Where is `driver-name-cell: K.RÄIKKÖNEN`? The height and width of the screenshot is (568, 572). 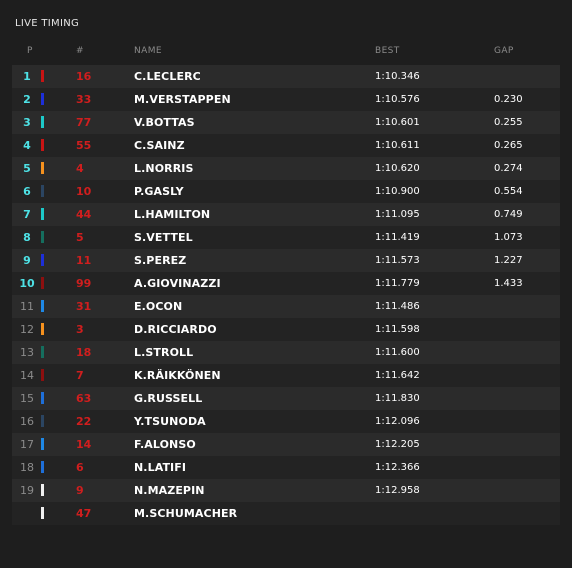 driver-name-cell: K.RÄIKKÖNEN is located at coordinates (177, 375).